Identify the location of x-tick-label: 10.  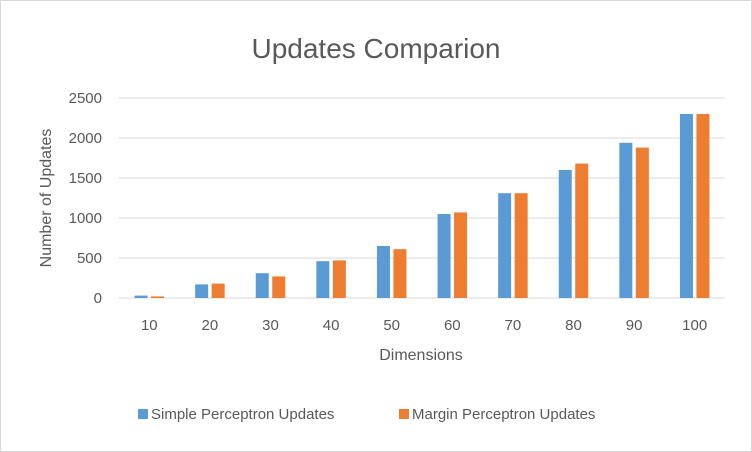
(149, 325).